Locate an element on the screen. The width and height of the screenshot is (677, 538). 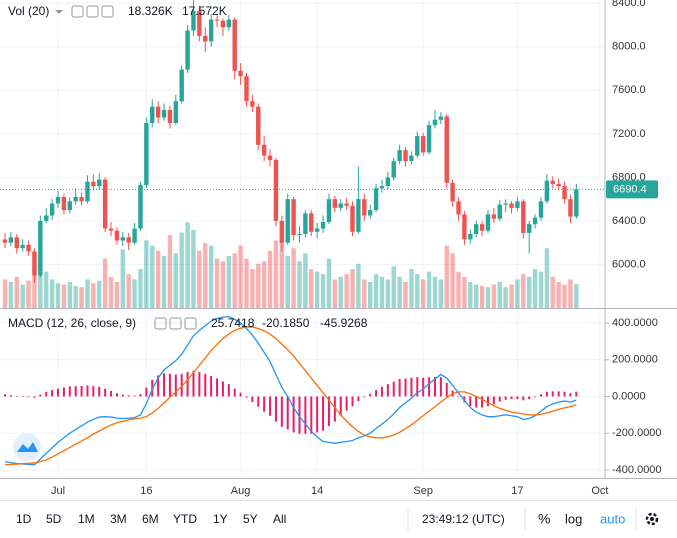
range-button: 3M is located at coordinates (118, 519).